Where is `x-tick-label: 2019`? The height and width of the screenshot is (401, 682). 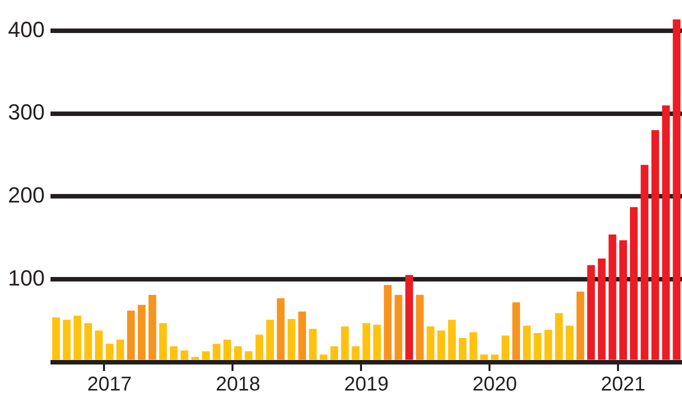
x-tick-label: 2019 is located at coordinates (366, 385).